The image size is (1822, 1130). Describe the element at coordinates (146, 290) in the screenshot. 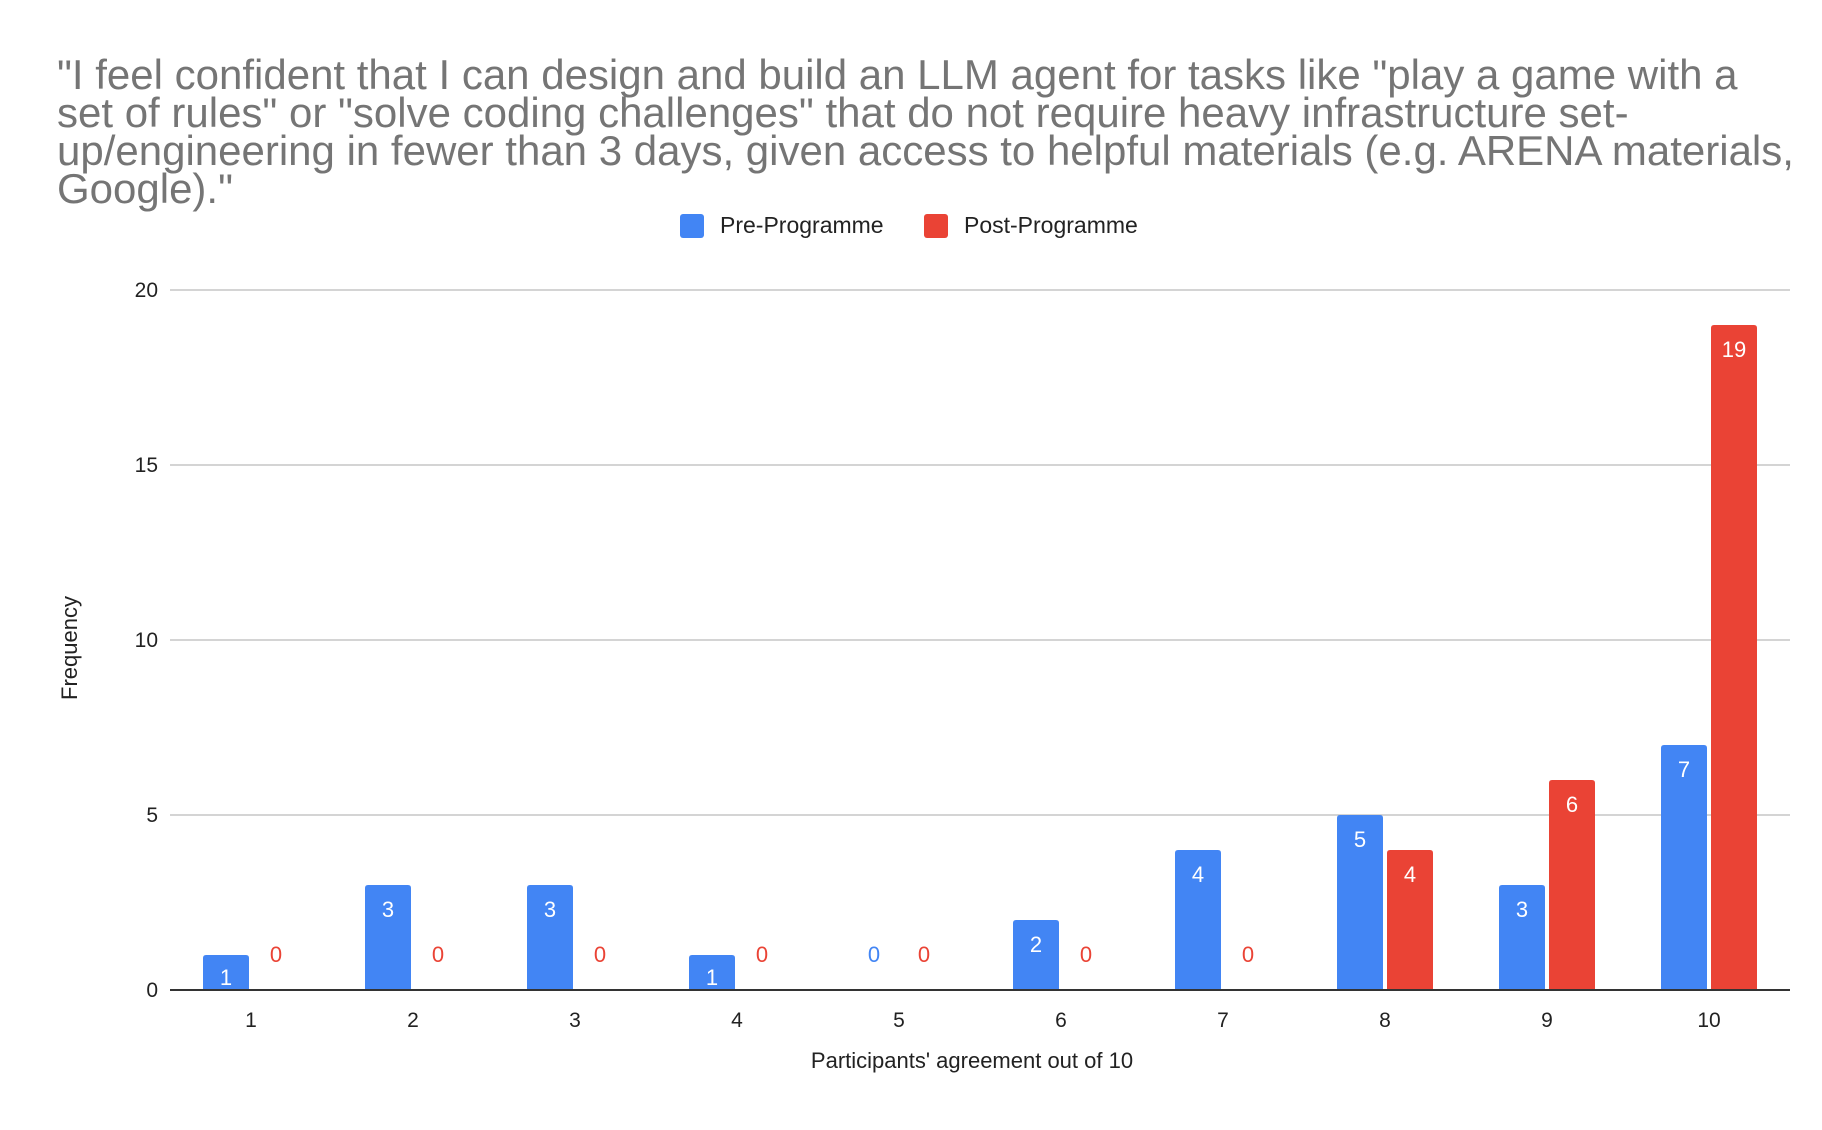

I see `y-tick-label: 20` at that location.